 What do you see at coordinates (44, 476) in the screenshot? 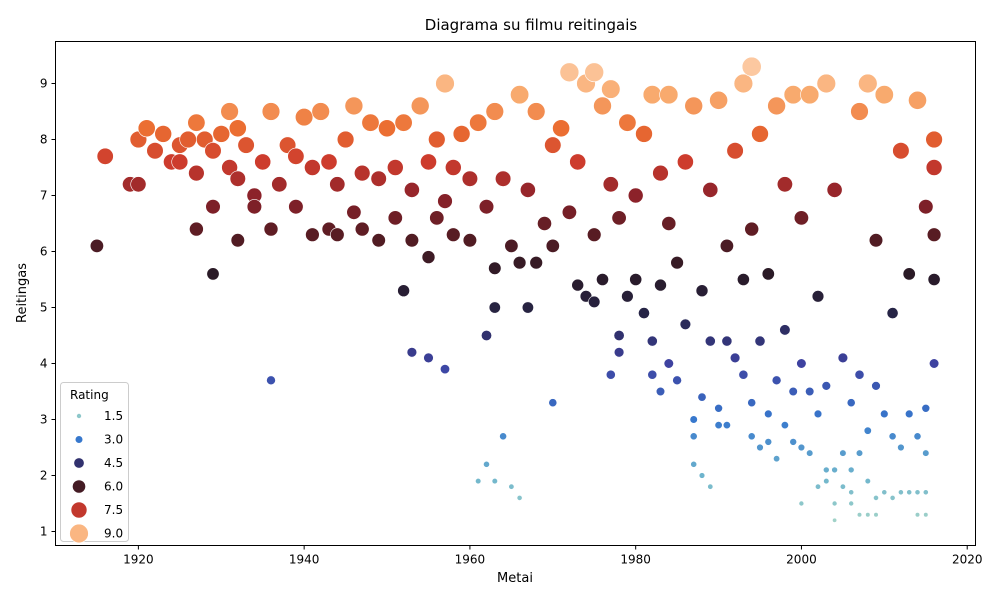
I see `y-tick-label-2: 2` at bounding box center [44, 476].